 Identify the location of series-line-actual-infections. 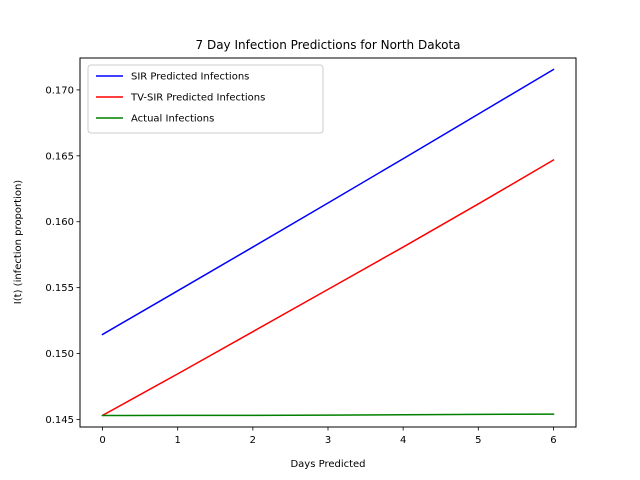
(328, 415).